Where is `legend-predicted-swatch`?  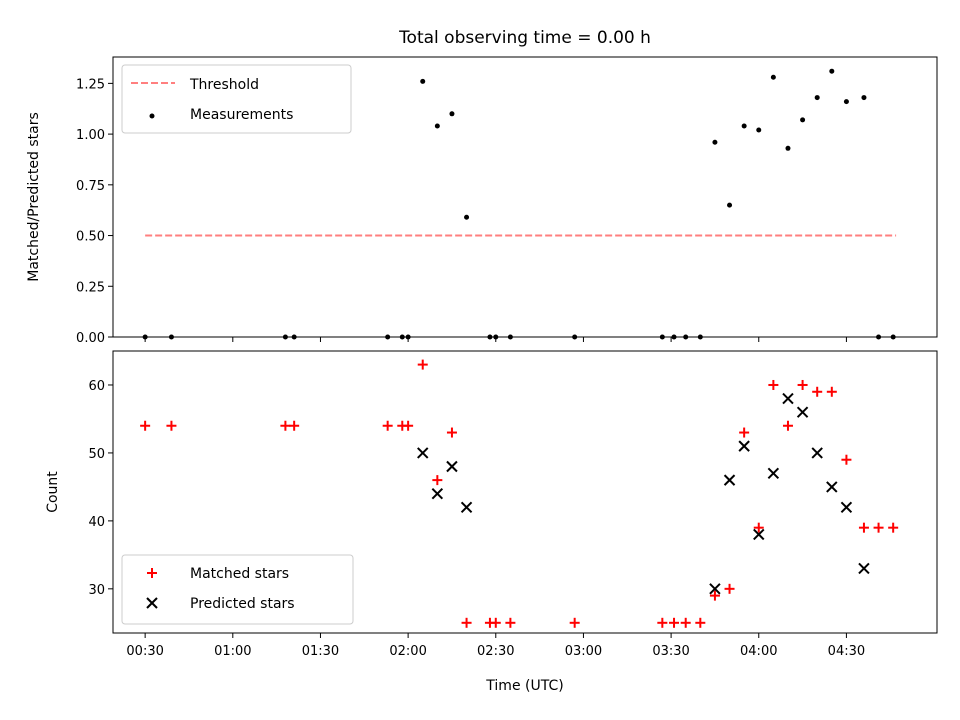 legend-predicted-swatch is located at coordinates (152, 603).